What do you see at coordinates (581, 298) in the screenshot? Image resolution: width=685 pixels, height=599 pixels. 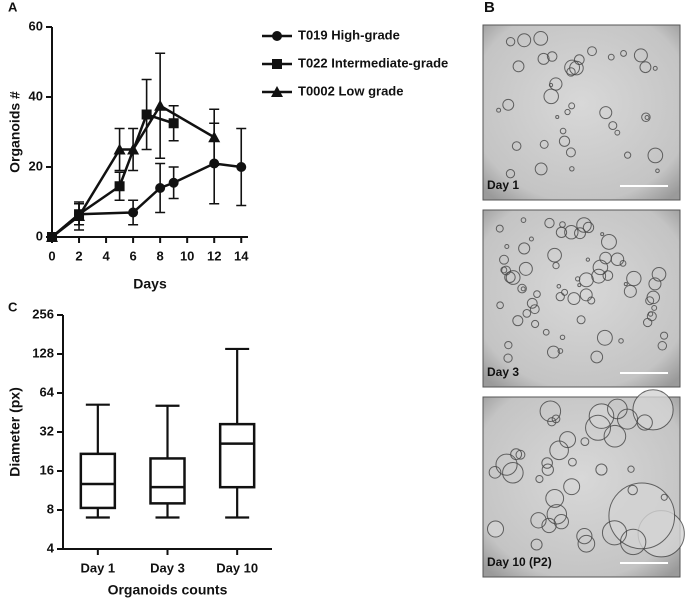 I see `micrograph: Day 3` at bounding box center [581, 298].